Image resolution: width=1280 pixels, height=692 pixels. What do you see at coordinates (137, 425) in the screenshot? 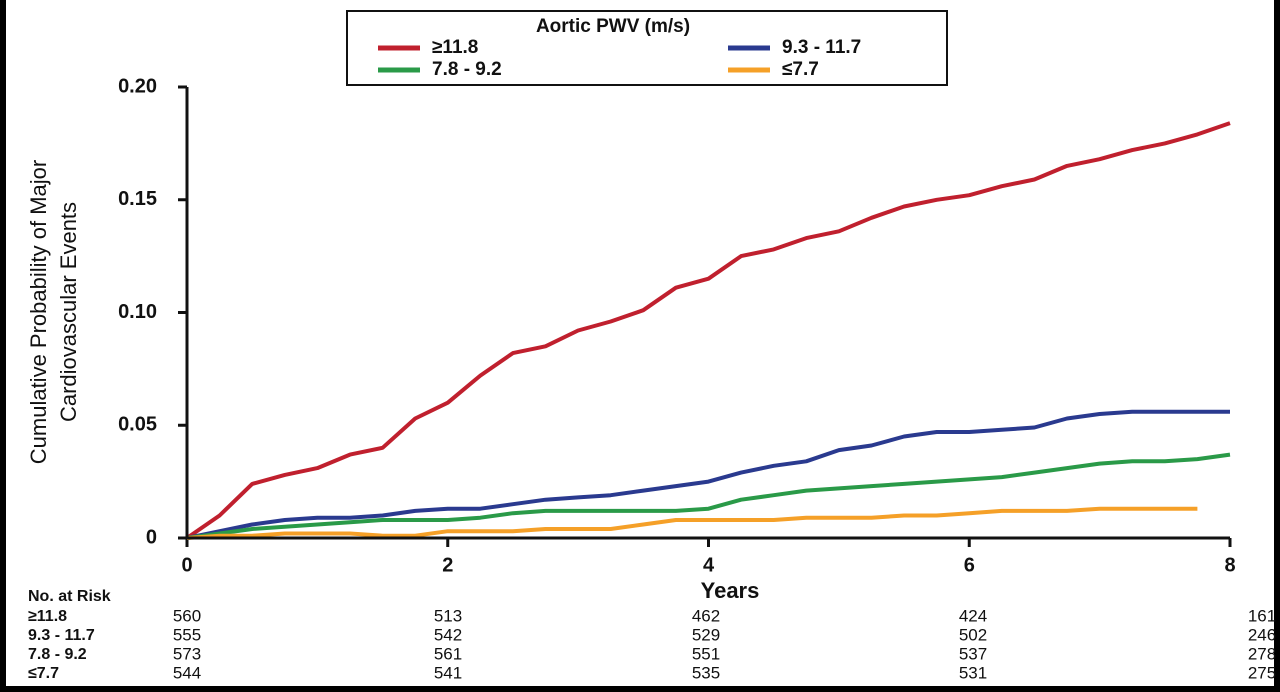
I see `y-tick-label: 0.05` at bounding box center [137, 425].